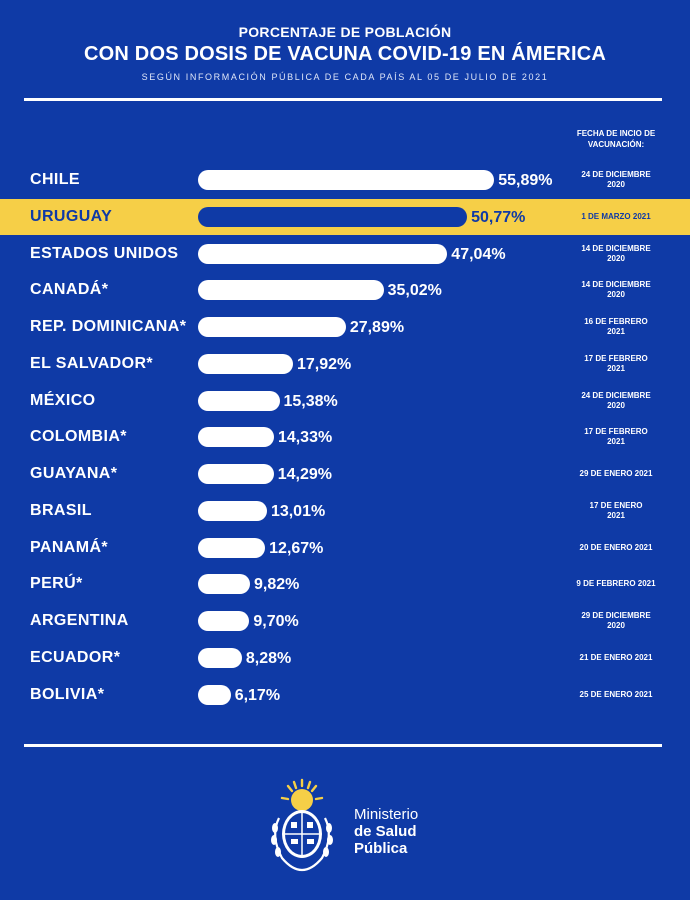  What do you see at coordinates (345, 474) in the screenshot?
I see `bar-row: GUAYANA* 14,29% 29 DE ENERO 2021` at bounding box center [345, 474].